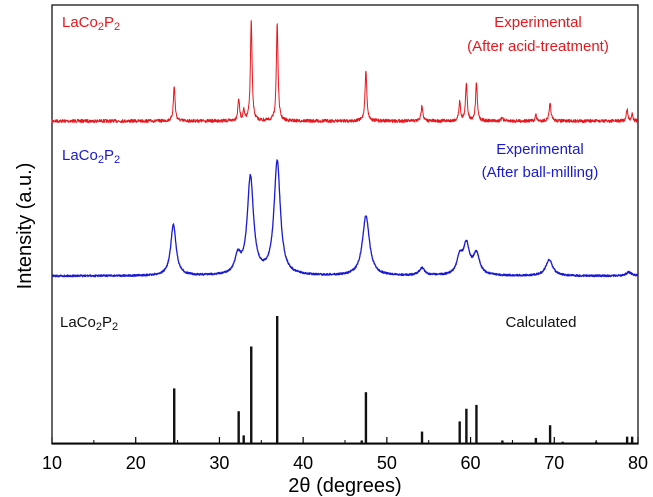 Image resolution: width=653 pixels, height=497 pixels. Describe the element at coordinates (541, 322) in the screenshot. I see `annotation-calculated: Calculated` at that location.